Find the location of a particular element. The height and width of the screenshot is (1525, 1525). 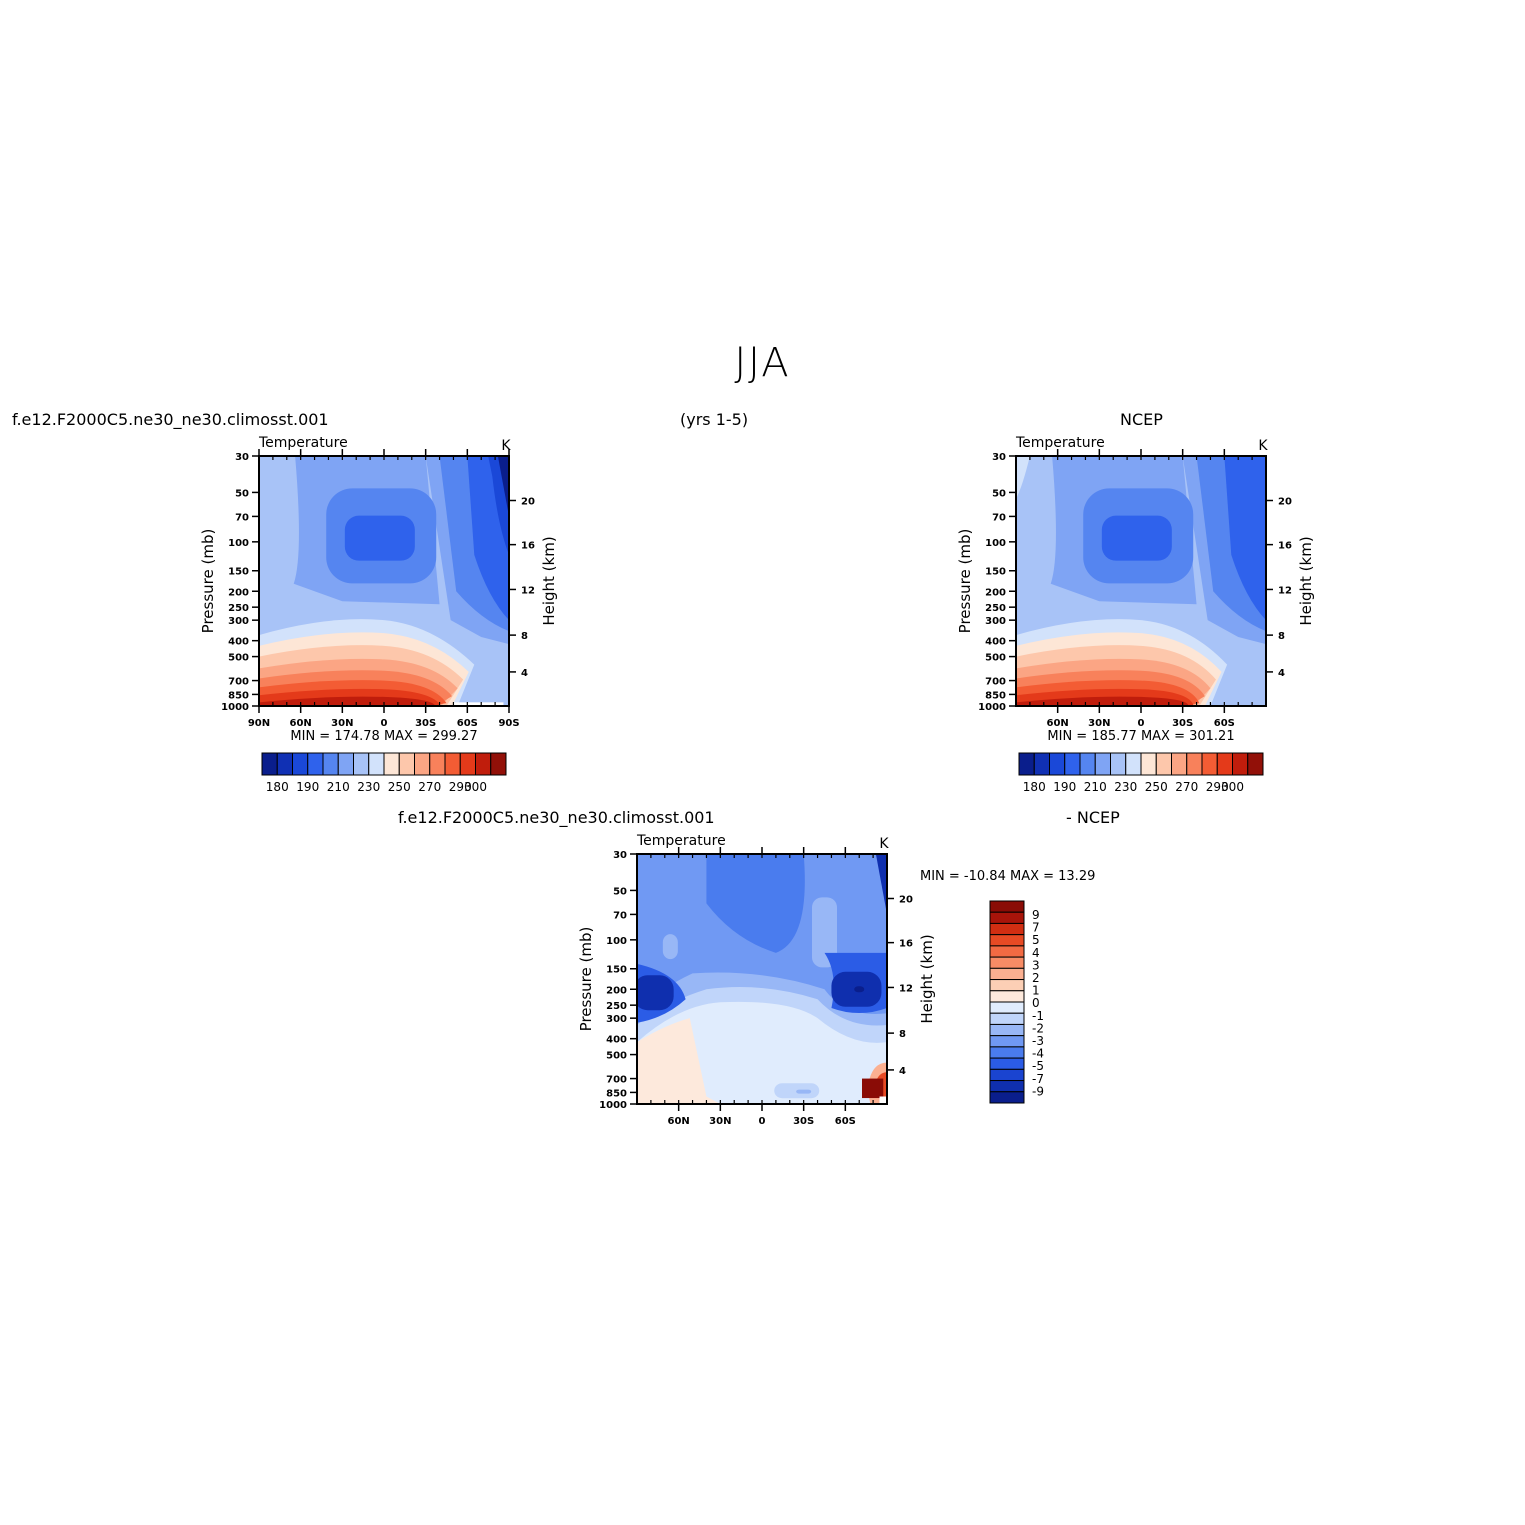

x-tick-label: 90N is located at coordinates (259, 723).